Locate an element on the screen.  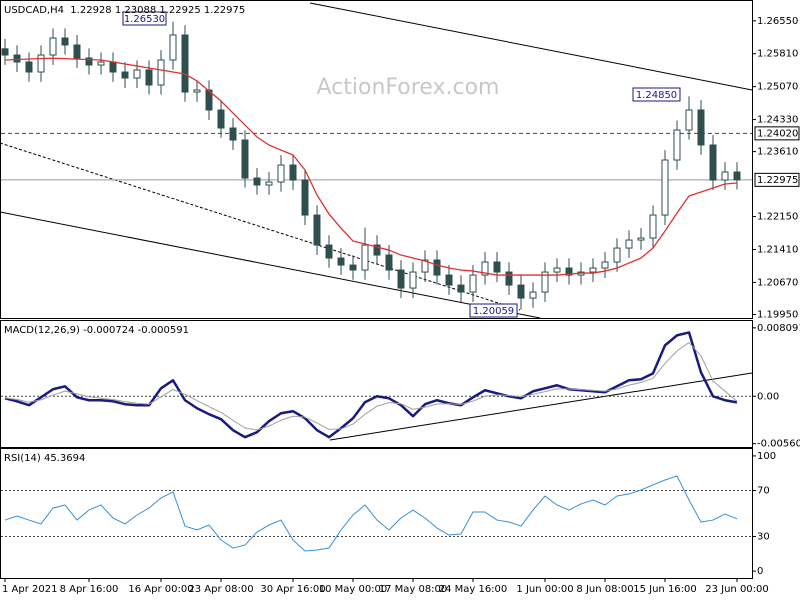
y-tick-label: 0 is located at coordinates (760, 571).